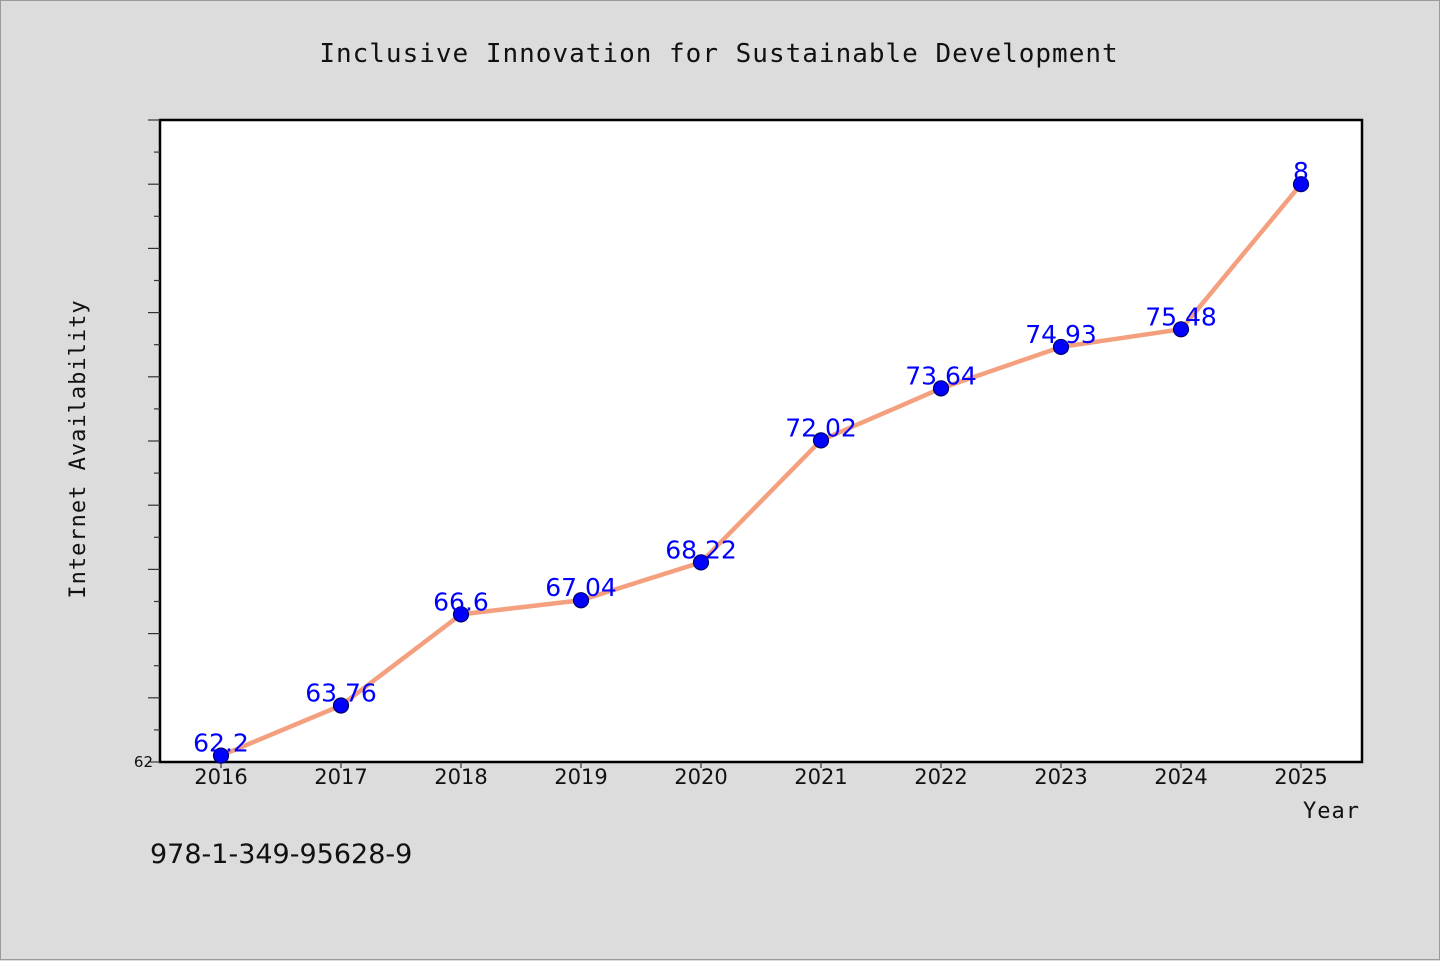  I want to click on data-label: 8, so click(1301, 171).